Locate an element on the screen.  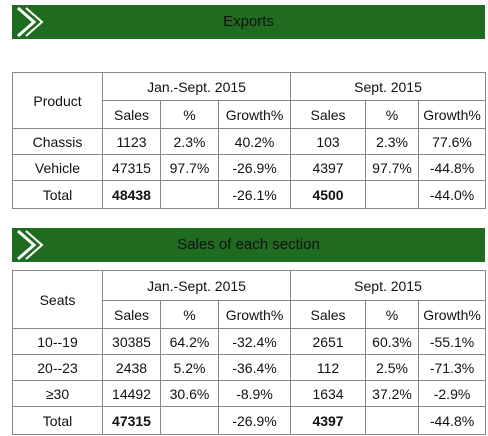
cell: 2651 is located at coordinates (328, 341).